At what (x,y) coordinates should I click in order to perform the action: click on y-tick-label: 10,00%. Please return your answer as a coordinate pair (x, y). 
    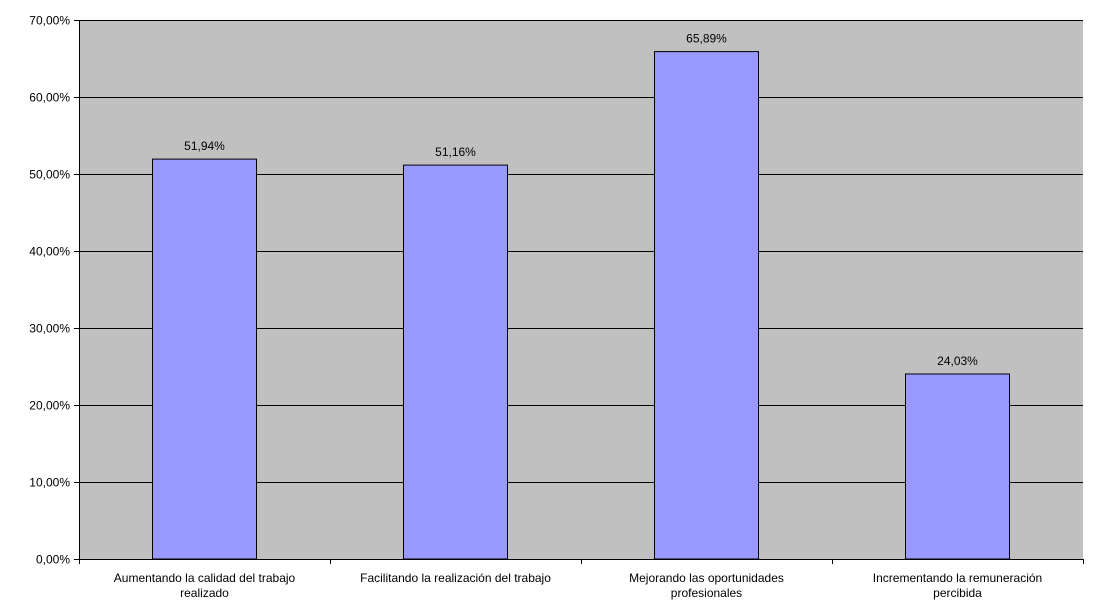
    Looking at the image, I should click on (49, 483).